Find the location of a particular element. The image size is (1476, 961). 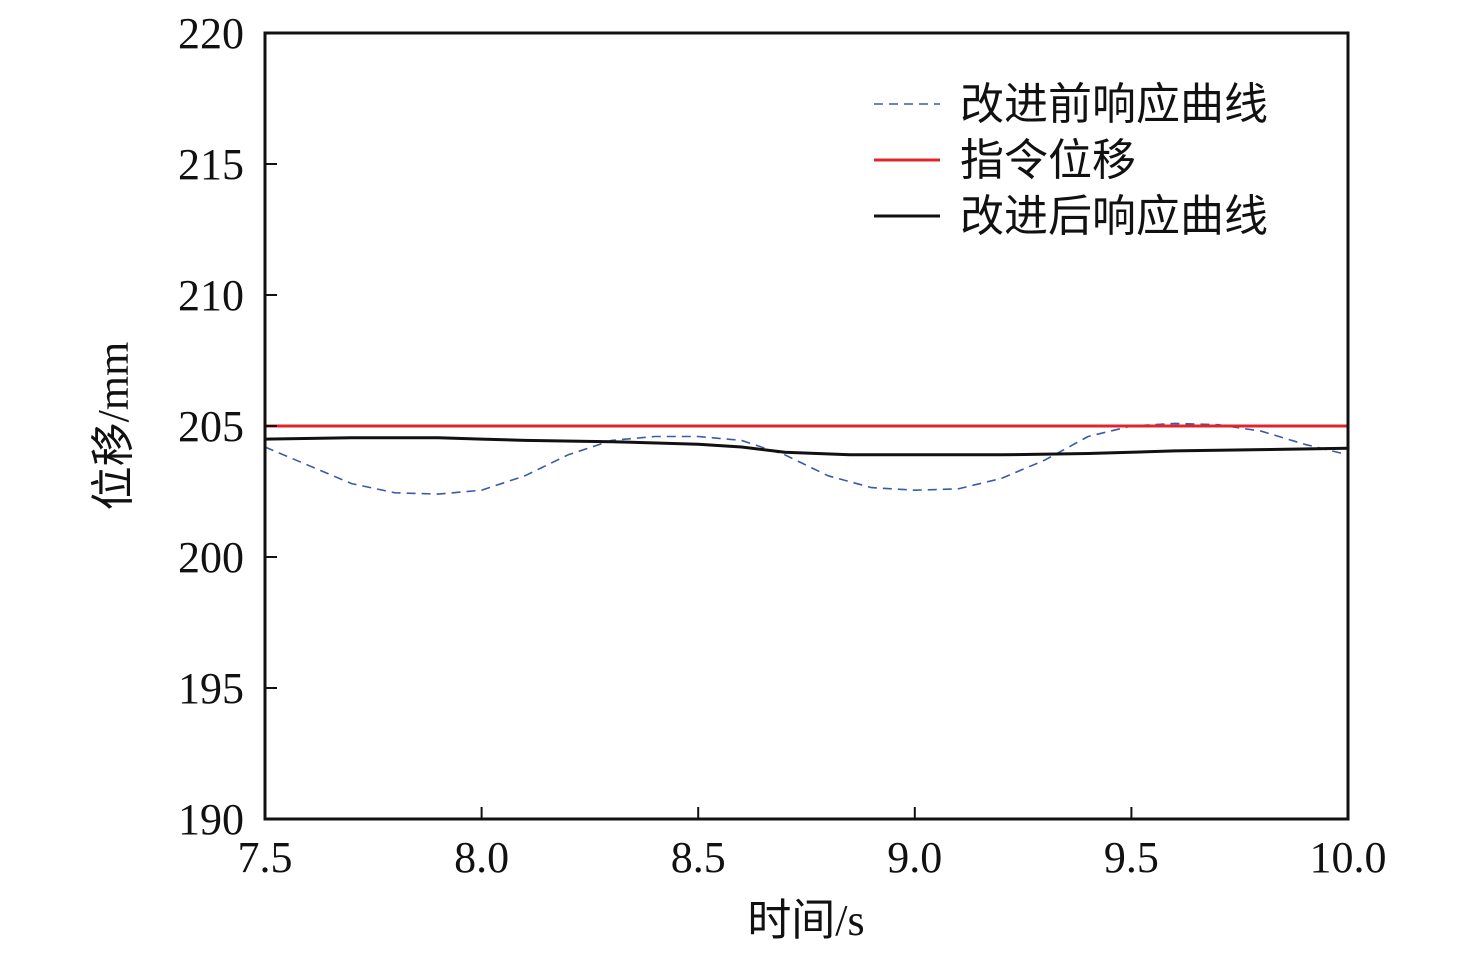

x-tick-label: 8.5 is located at coordinates (698, 857).